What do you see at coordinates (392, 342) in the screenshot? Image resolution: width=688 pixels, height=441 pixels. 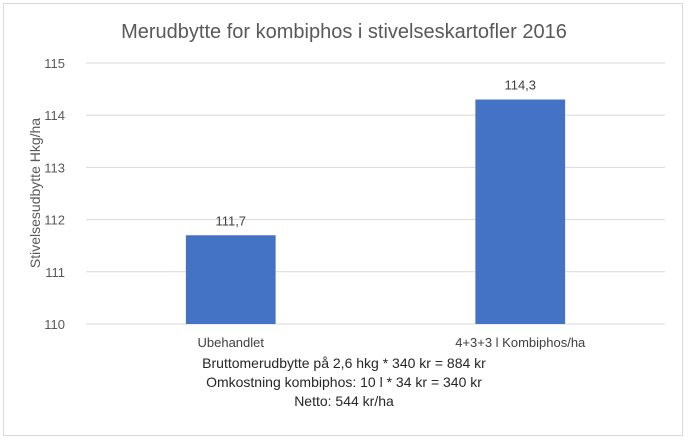 I see `x-tick-labels: Ubehandlet 4+3+3 l Kombiphos/ha` at bounding box center [392, 342].